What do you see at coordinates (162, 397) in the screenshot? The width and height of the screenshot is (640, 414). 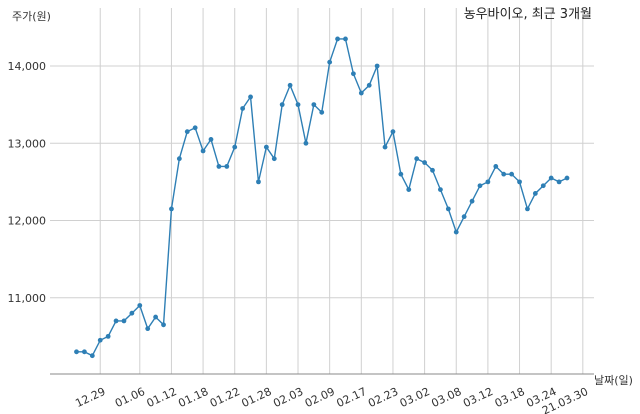 I see `x-tick-label: 01.12` at bounding box center [162, 397].